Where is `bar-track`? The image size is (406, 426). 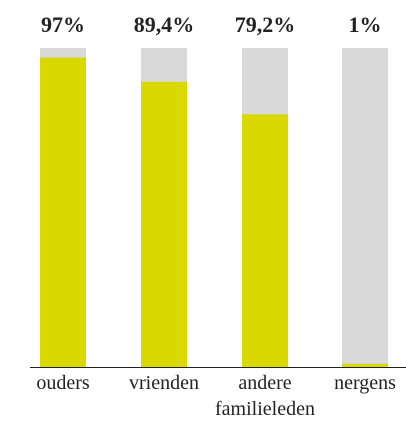 bar-track is located at coordinates (365, 207).